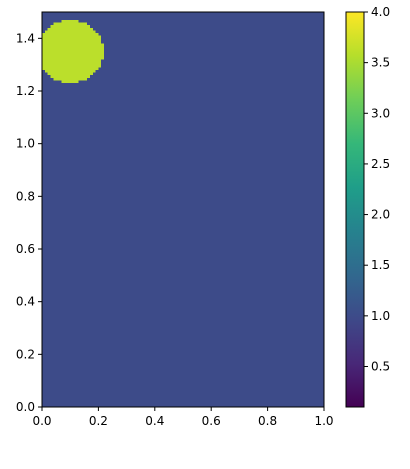  Describe the element at coordinates (73, 51) in the screenshot. I see `high-value-region` at that location.